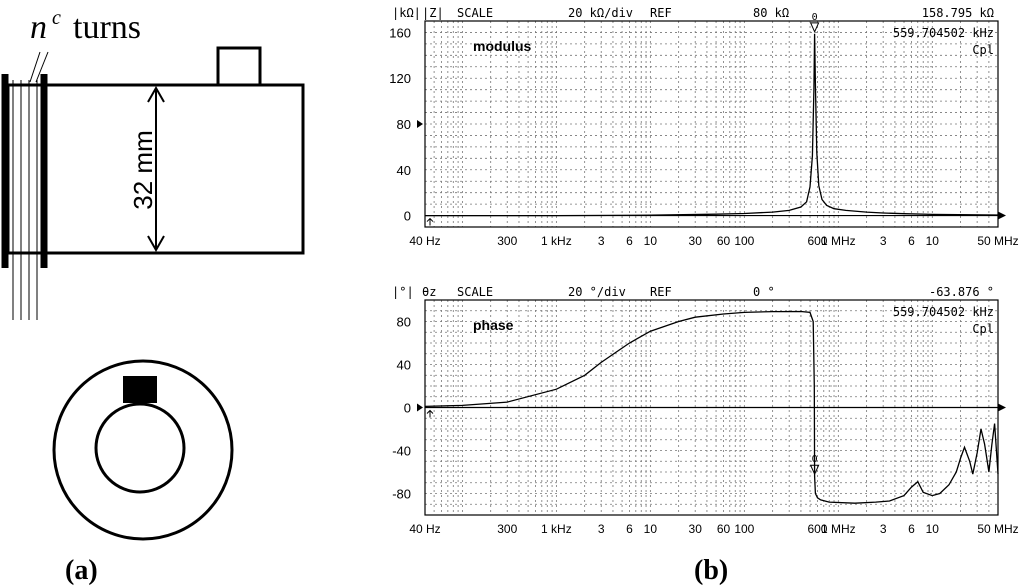 This screenshot has width=1024, height=586. I want to click on y-tick-label: 120, so click(400, 78).